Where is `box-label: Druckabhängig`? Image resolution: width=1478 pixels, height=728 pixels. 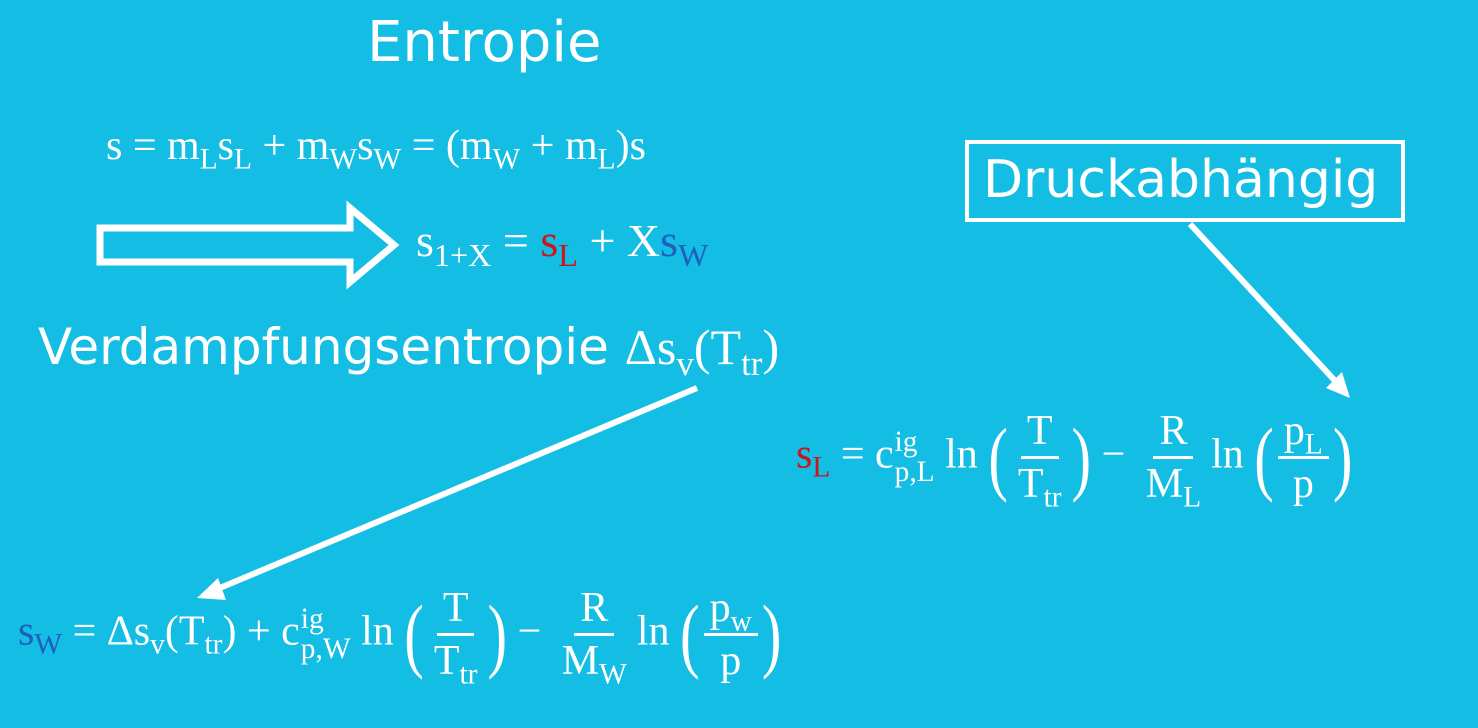 box-label: Druckabhängig is located at coordinates (1181, 180).